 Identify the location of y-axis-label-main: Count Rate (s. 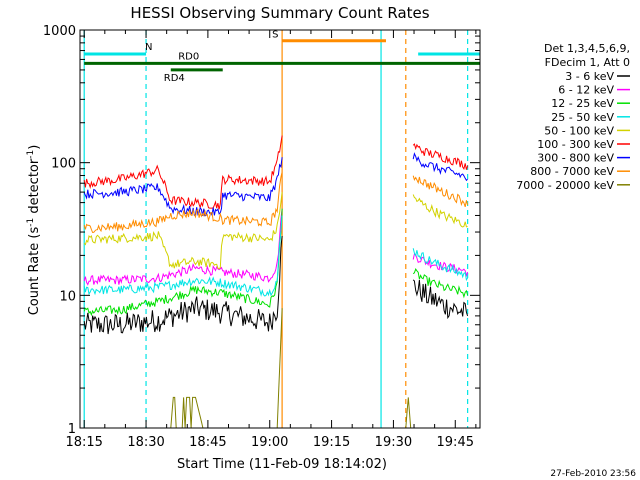
(34, 271).